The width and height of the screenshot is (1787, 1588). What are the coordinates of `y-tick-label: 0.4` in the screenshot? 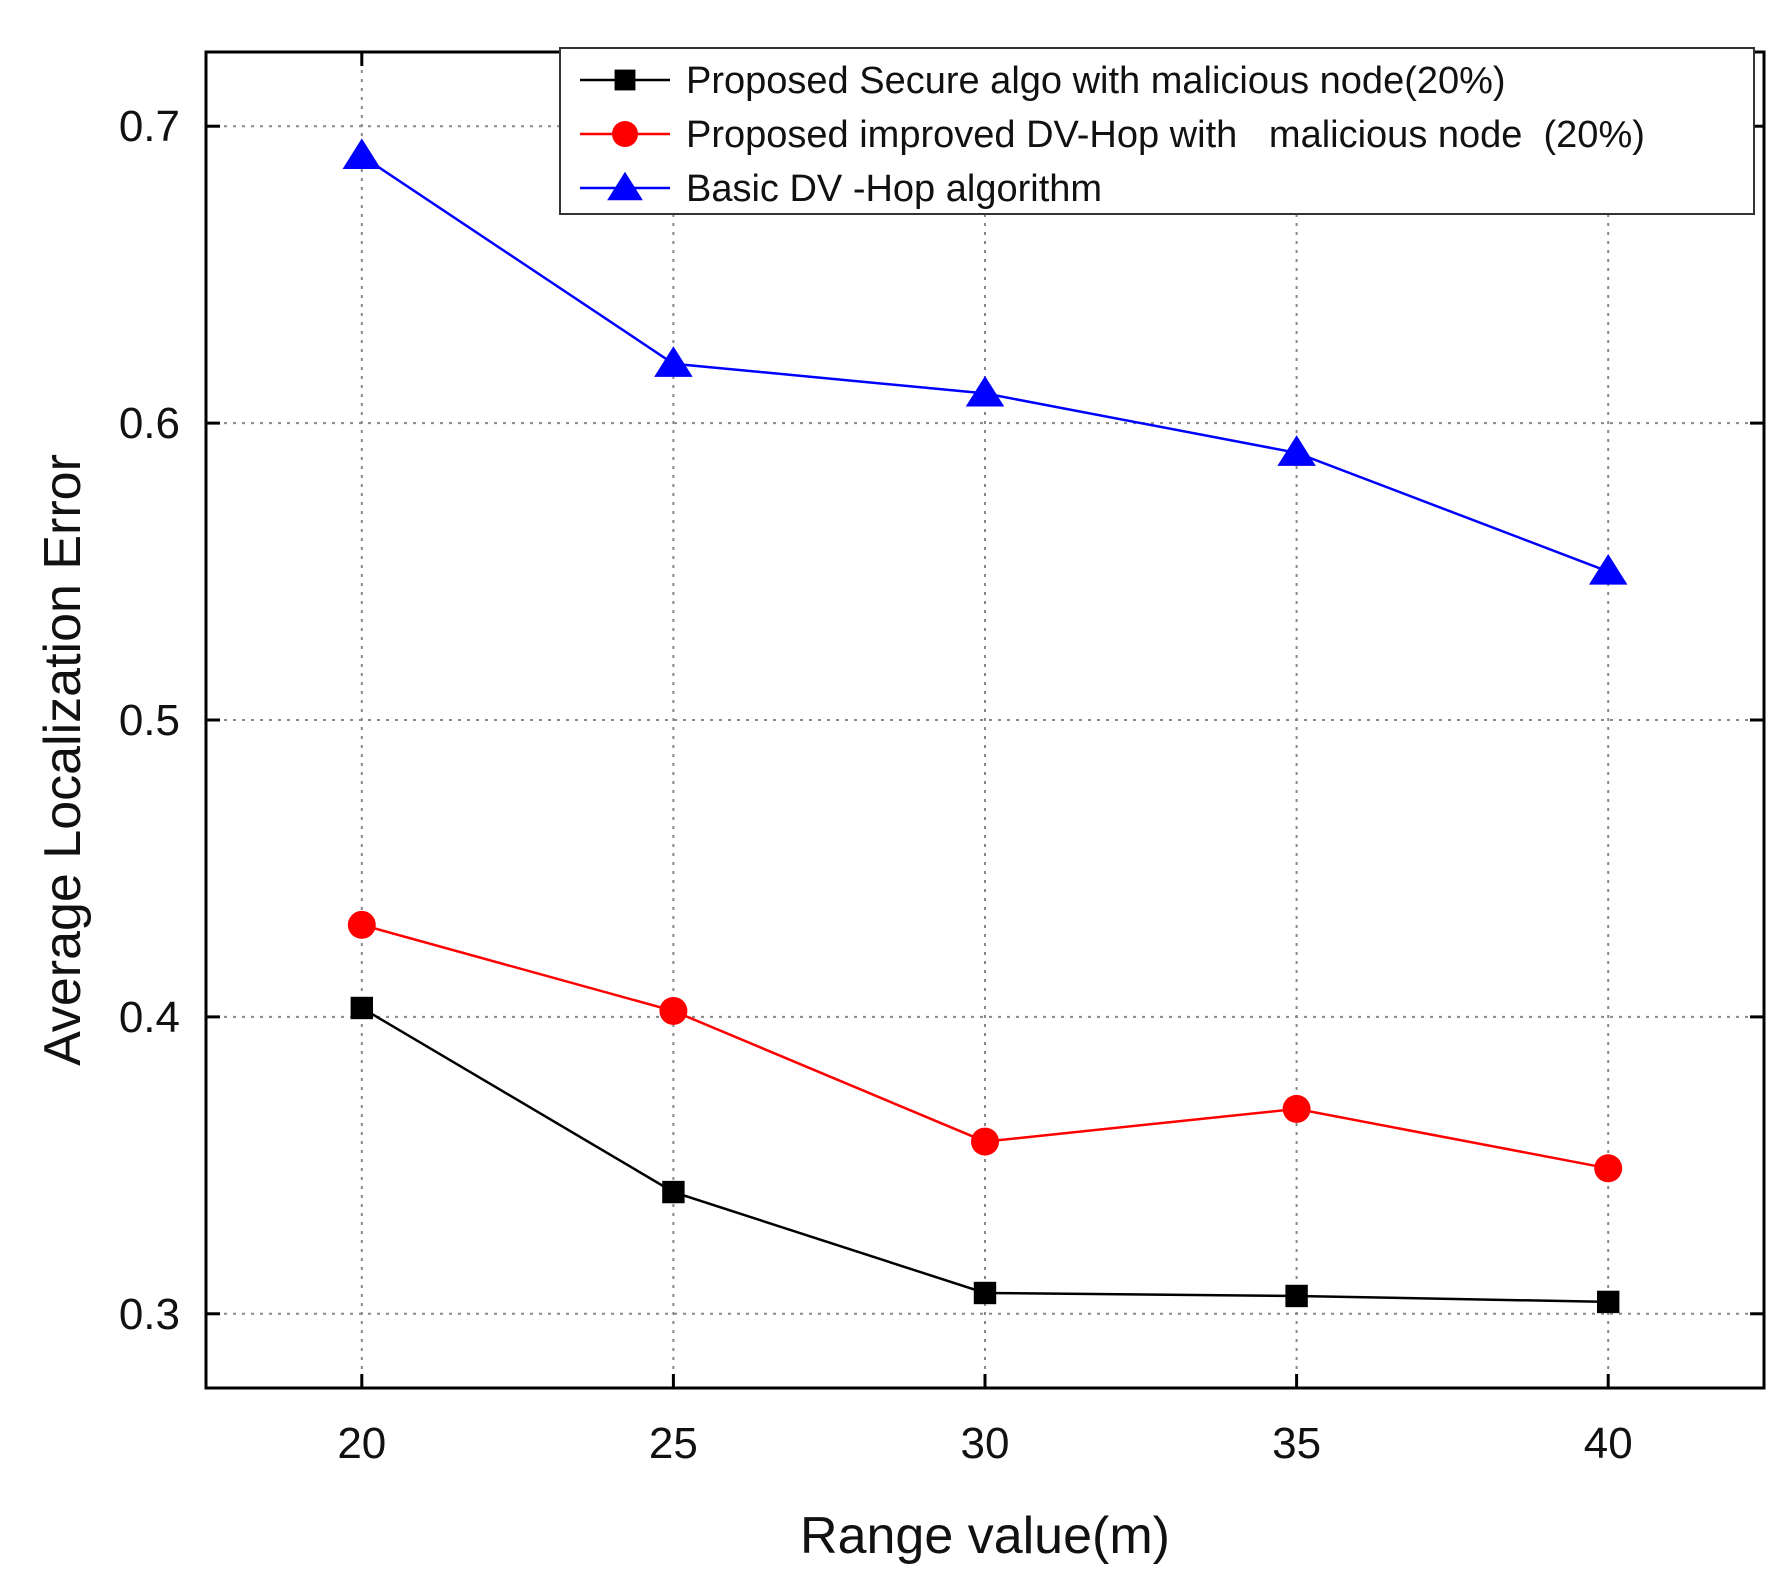 It's located at (149, 1017).